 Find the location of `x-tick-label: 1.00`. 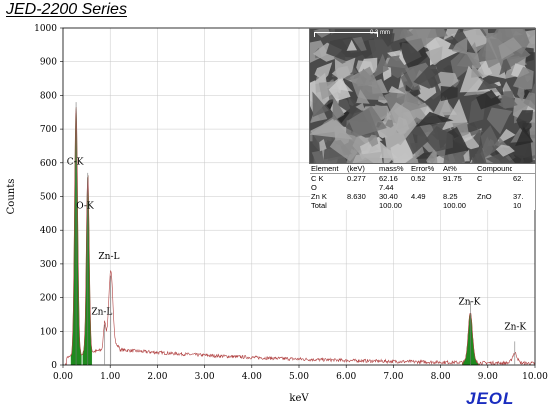

x-tick-label: 1.00 is located at coordinates (110, 377).